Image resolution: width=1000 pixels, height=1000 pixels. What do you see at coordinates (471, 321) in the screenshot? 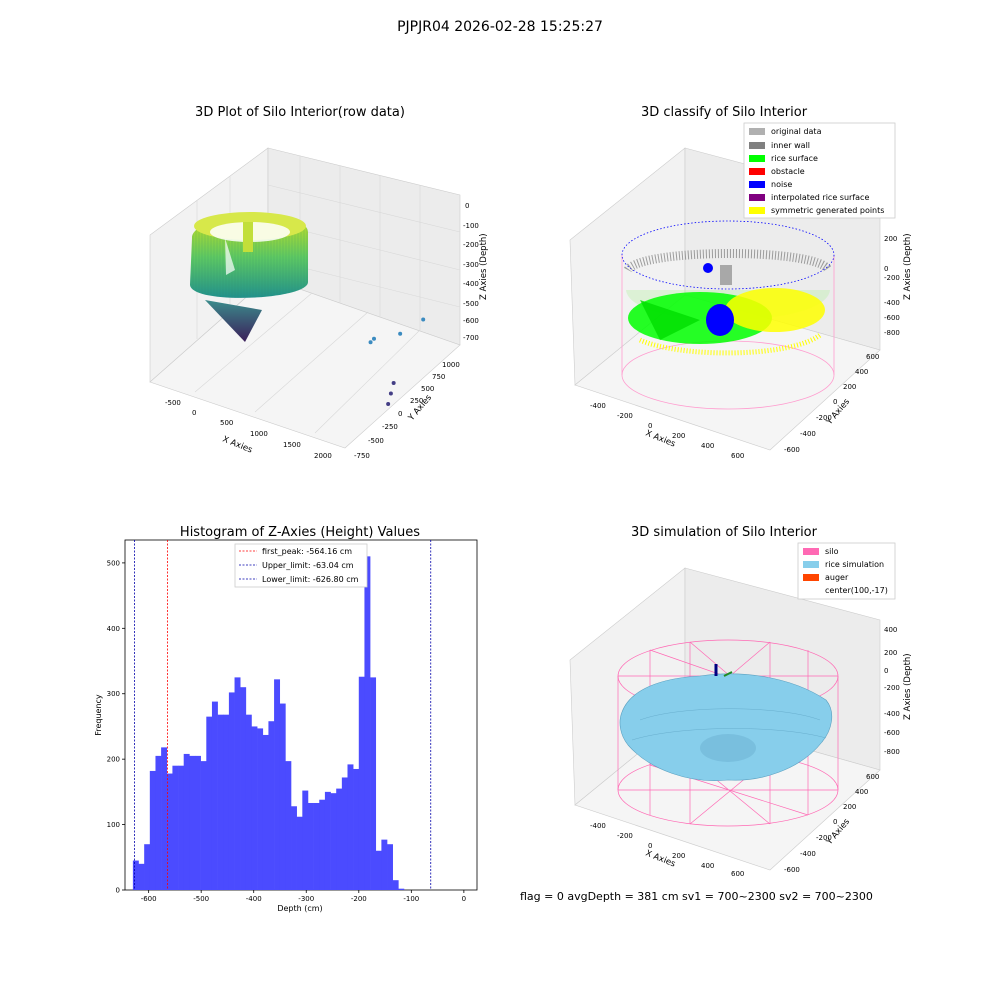
I see `p1-ztick-6: -600` at bounding box center [471, 321].